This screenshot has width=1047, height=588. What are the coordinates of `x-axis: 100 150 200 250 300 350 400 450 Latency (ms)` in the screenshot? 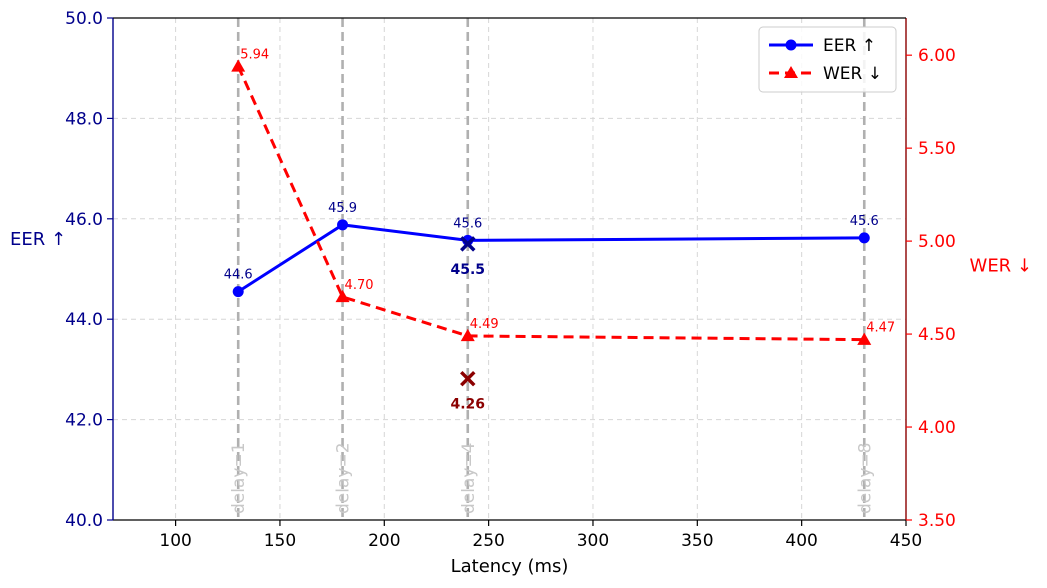 It's located at (540, 548).